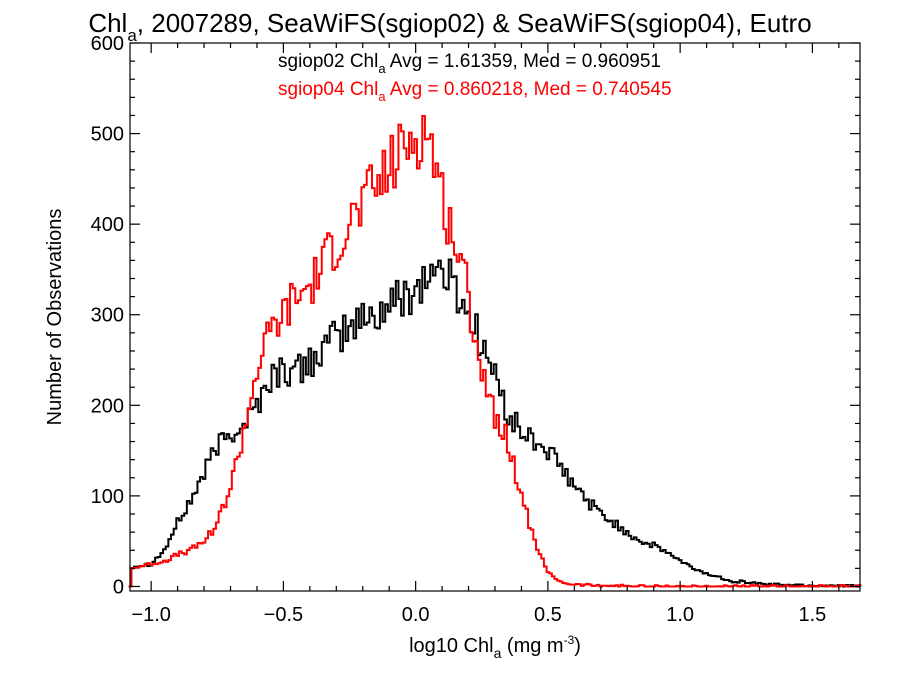 The image size is (900, 675). What do you see at coordinates (107, 135) in the screenshot?
I see `y-tick-label: 500` at bounding box center [107, 135].